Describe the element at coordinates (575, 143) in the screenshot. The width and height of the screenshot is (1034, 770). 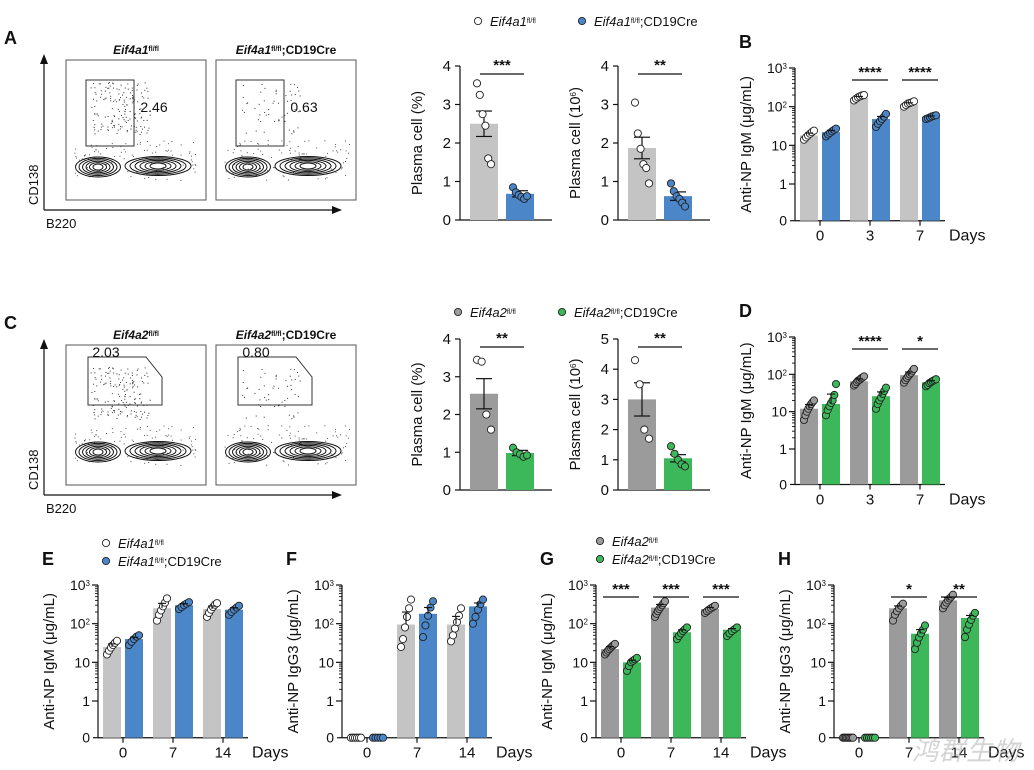
I see `y-axis-label: Plasma cell (106)` at that location.